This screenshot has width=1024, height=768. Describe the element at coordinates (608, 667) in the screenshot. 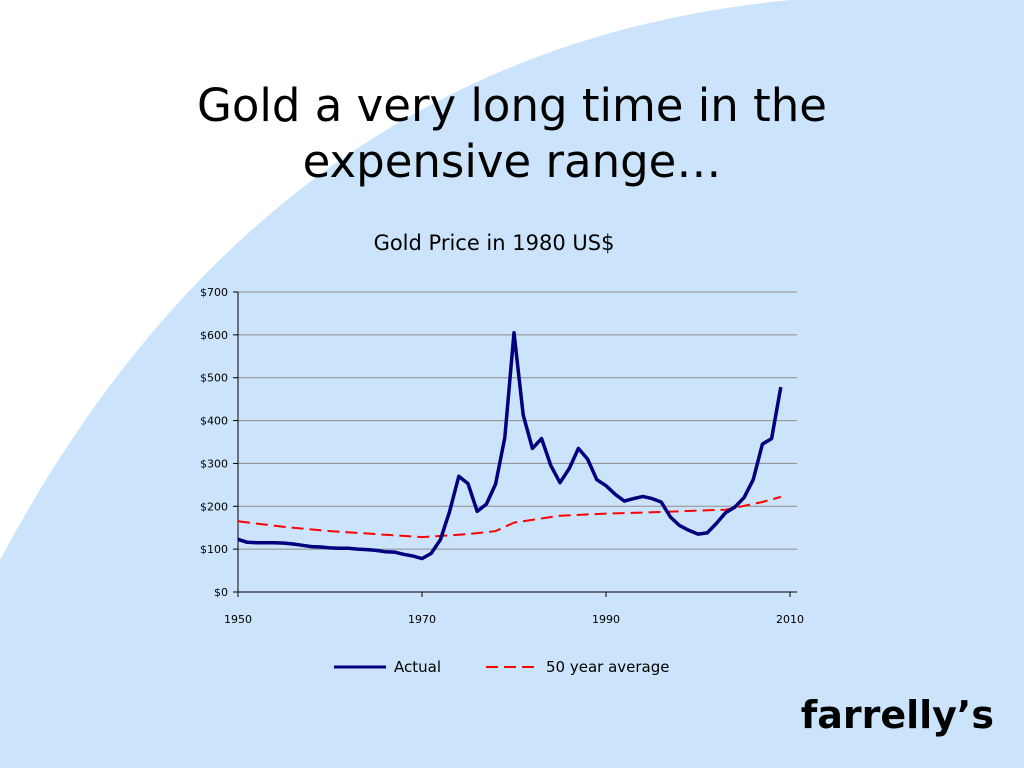

I see `legend-label-average: 50 year average` at that location.